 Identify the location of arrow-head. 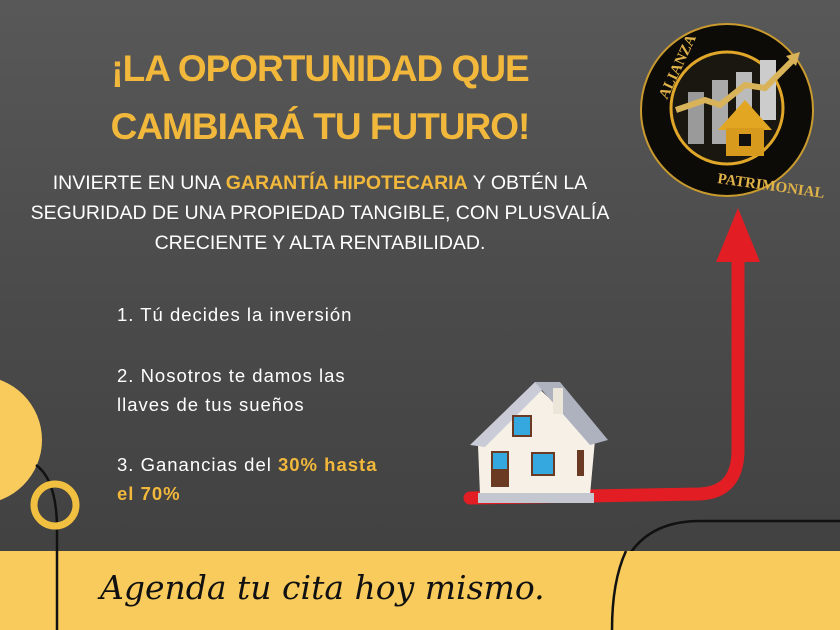
(738, 235).